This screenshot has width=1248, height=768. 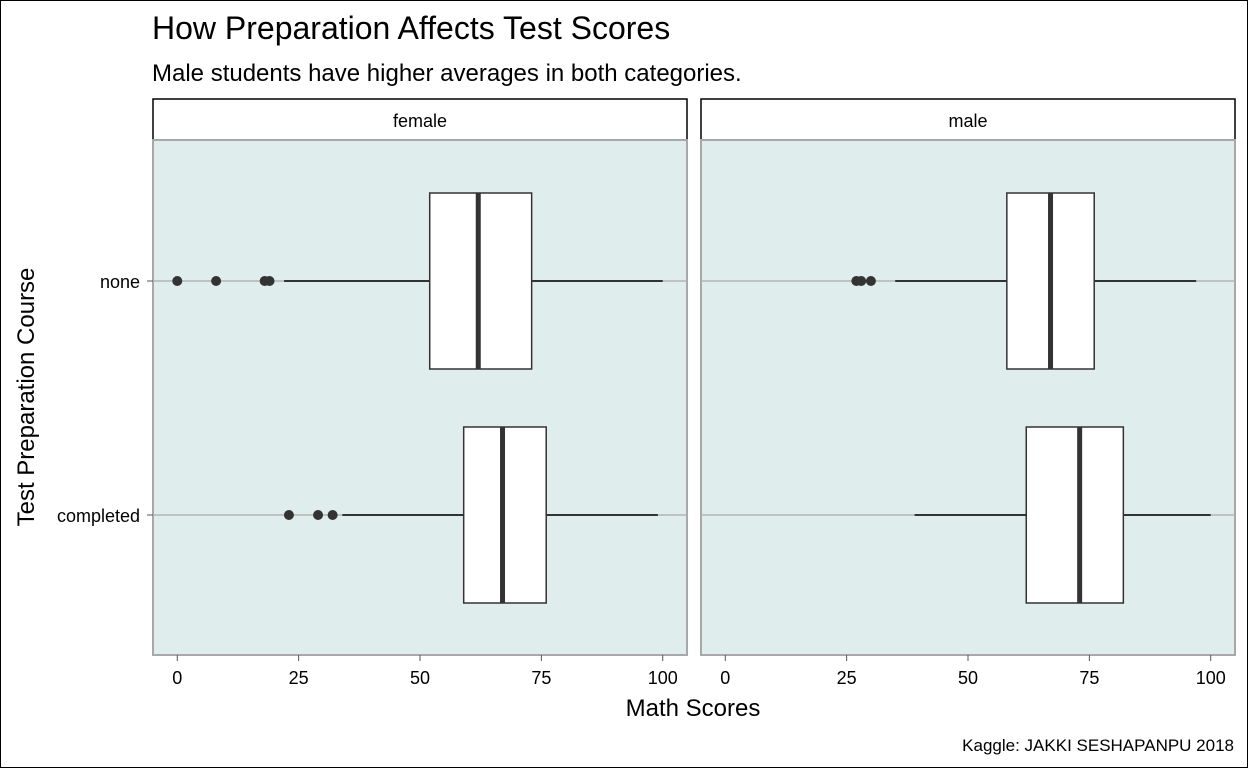 What do you see at coordinates (1098, 745) in the screenshot?
I see `chart-caption: Kaggle: JAKKI SESHAPANPU 2018` at bounding box center [1098, 745].